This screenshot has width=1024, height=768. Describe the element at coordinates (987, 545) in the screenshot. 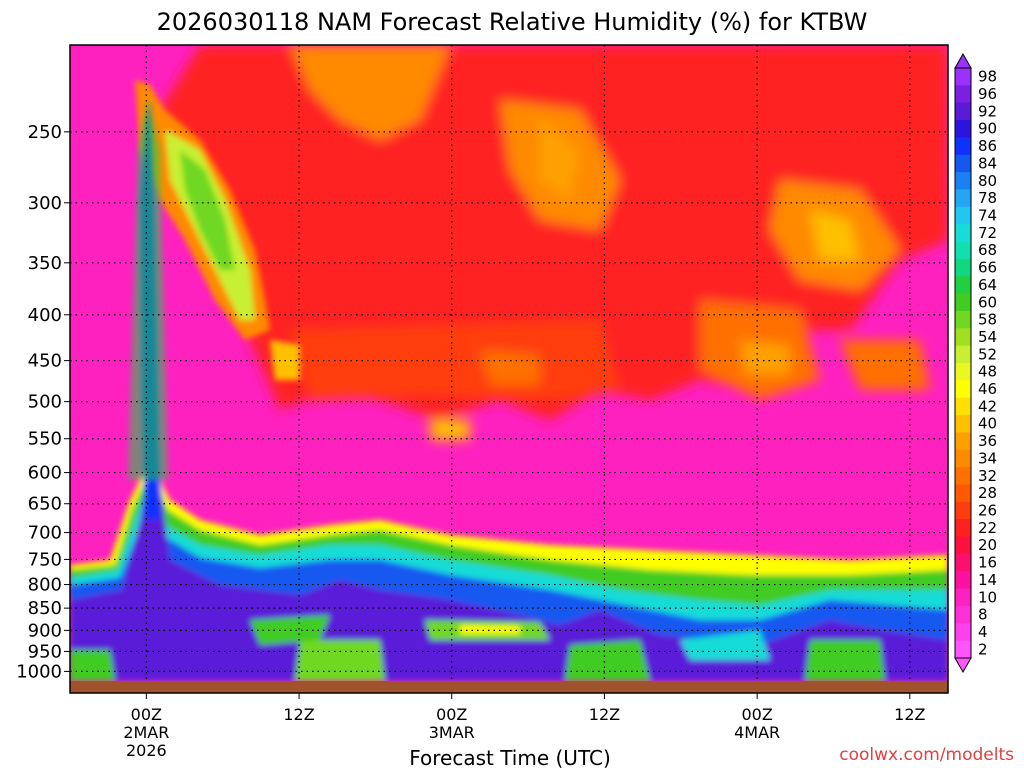

I see `colorbar-label: 20` at that location.